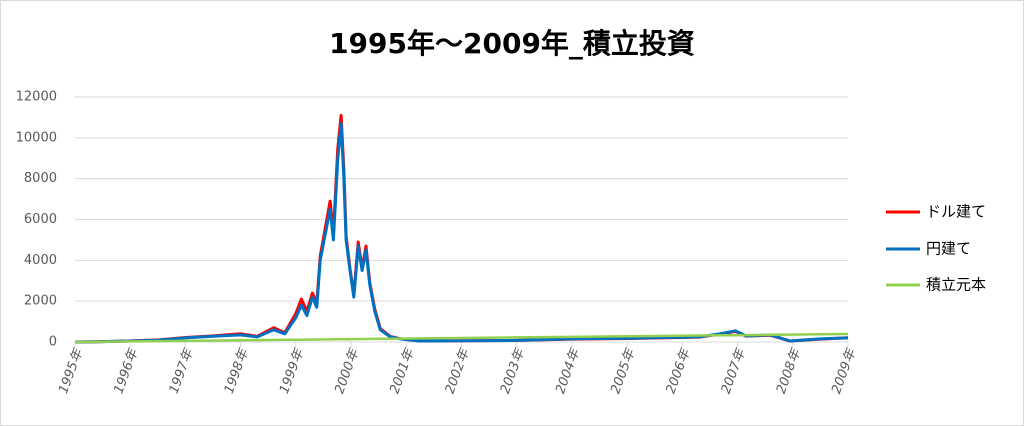 This screenshot has width=1024, height=426. What do you see at coordinates (40, 219) in the screenshot?
I see `y-tick-label: 6000` at bounding box center [40, 219].